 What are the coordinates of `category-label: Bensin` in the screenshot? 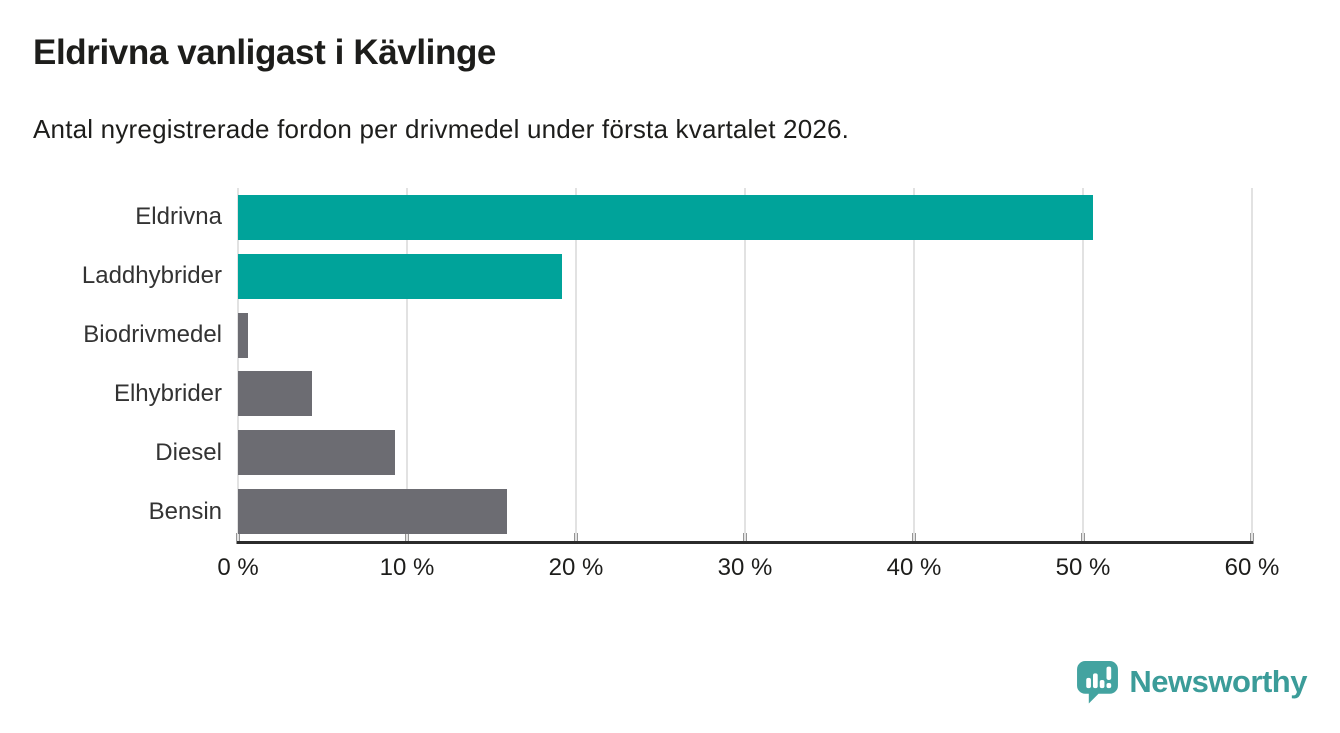 It's located at (185, 511).